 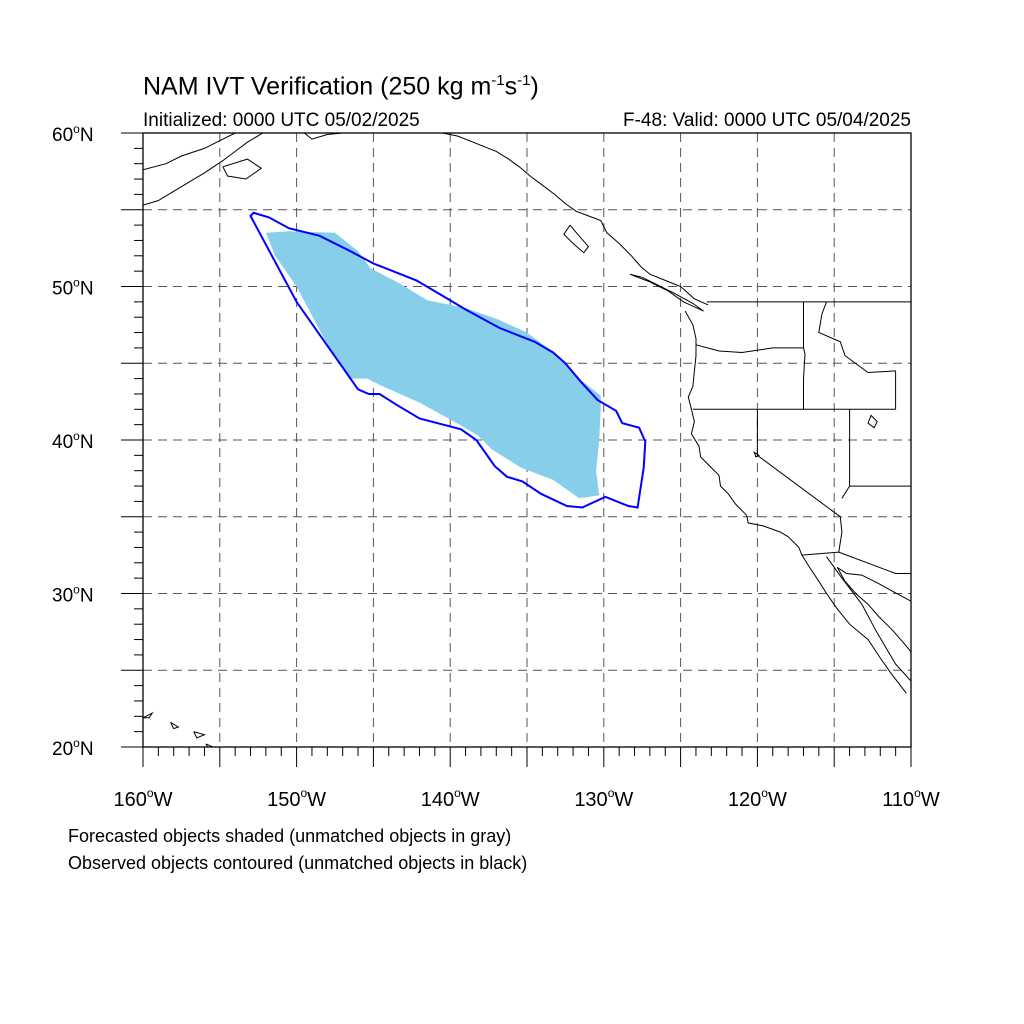 I want to click on lon-label-110: 110oW, so click(x=911, y=798).